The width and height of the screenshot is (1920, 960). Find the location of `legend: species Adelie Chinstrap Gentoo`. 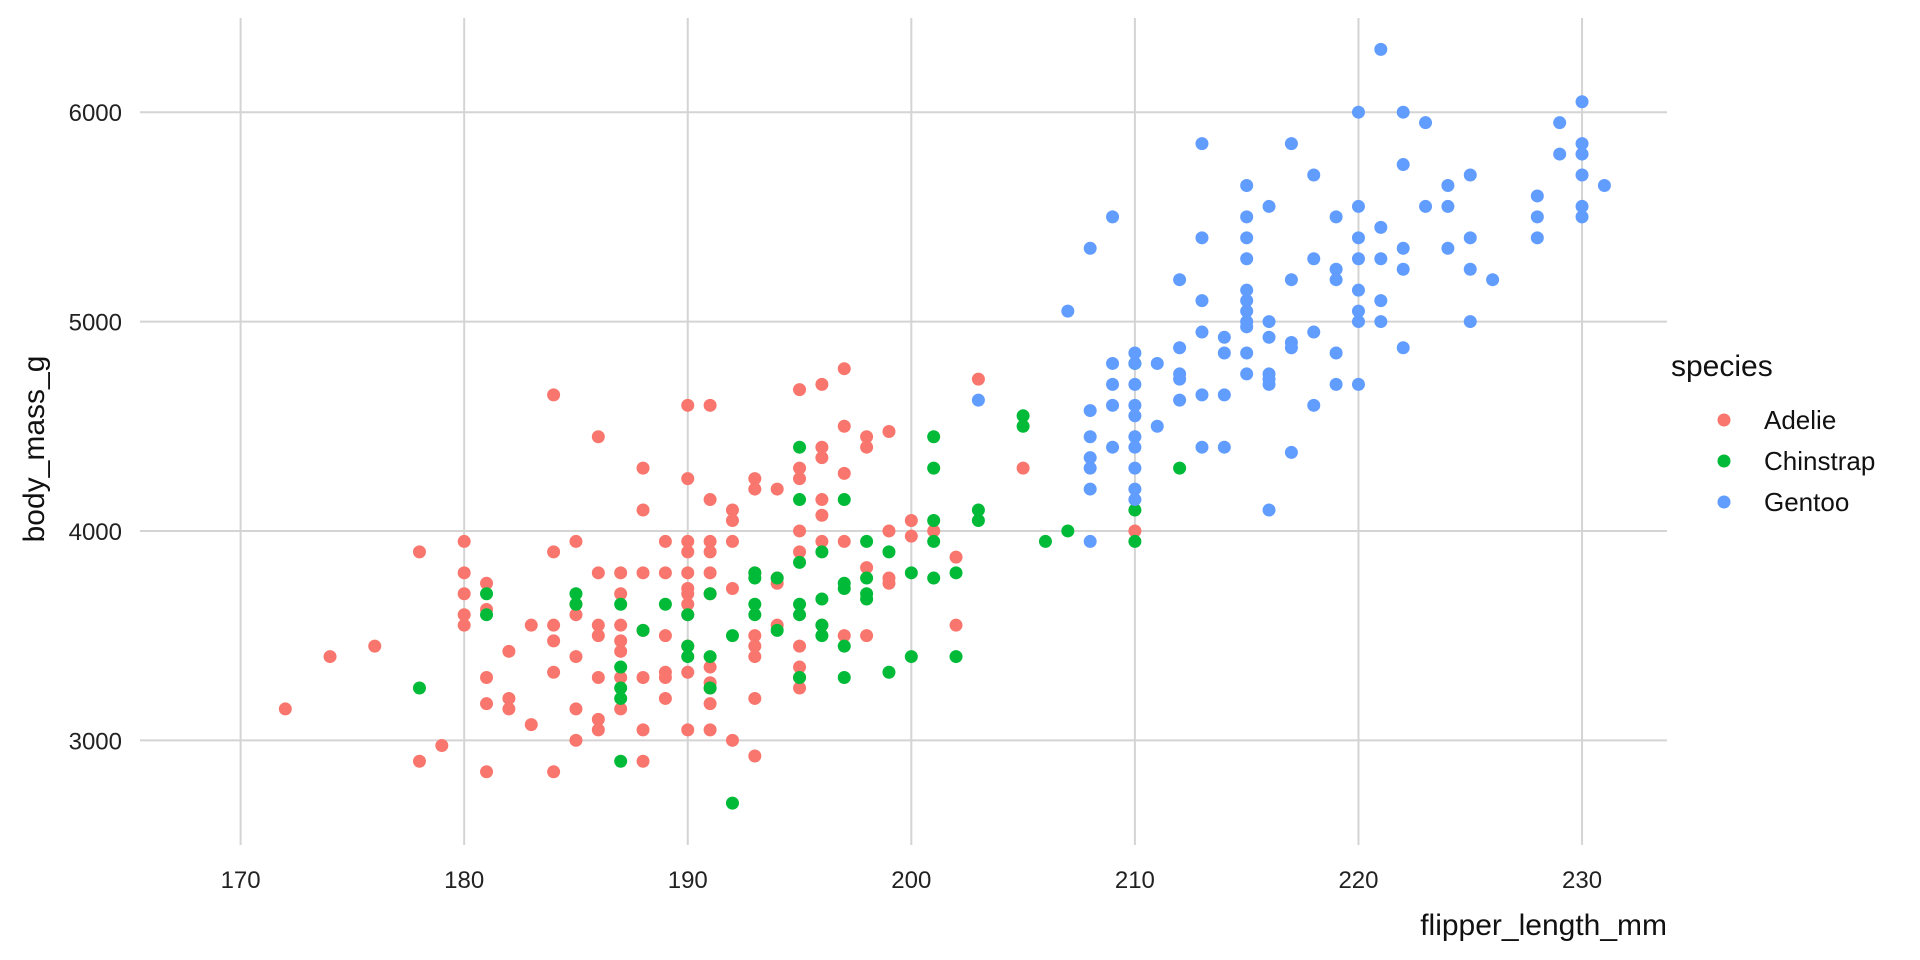

legend: species Adelie Chinstrap Gentoo is located at coordinates (1773, 433).